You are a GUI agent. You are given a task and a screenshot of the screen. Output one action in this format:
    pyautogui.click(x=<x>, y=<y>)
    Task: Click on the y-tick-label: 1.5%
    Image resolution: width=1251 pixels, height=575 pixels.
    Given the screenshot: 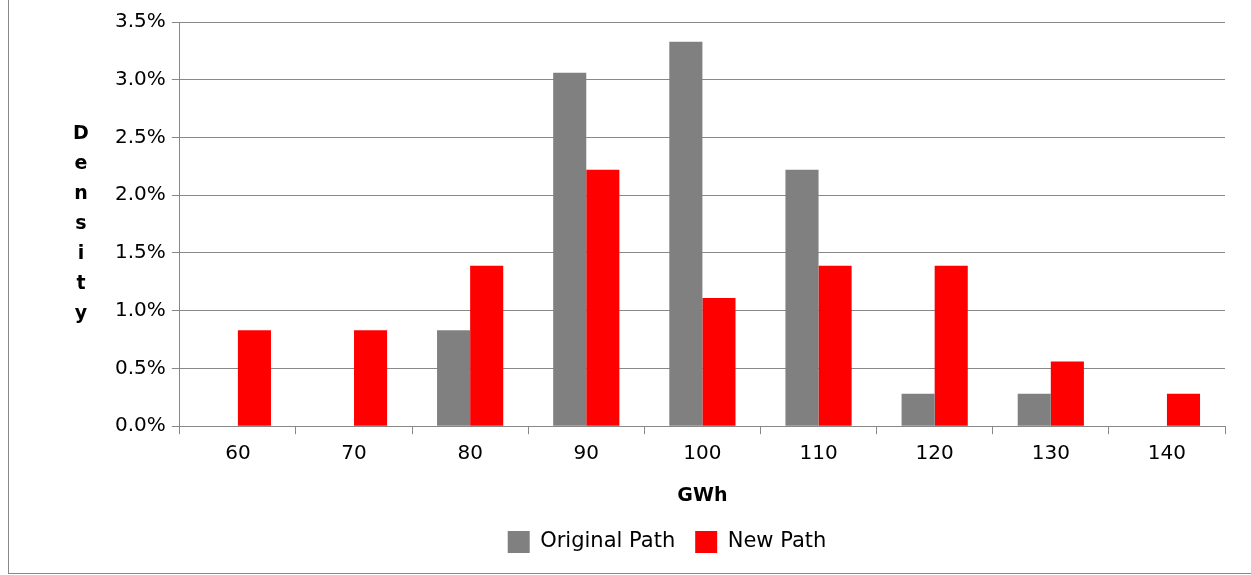 What is the action you would take?
    pyautogui.click(x=140, y=251)
    